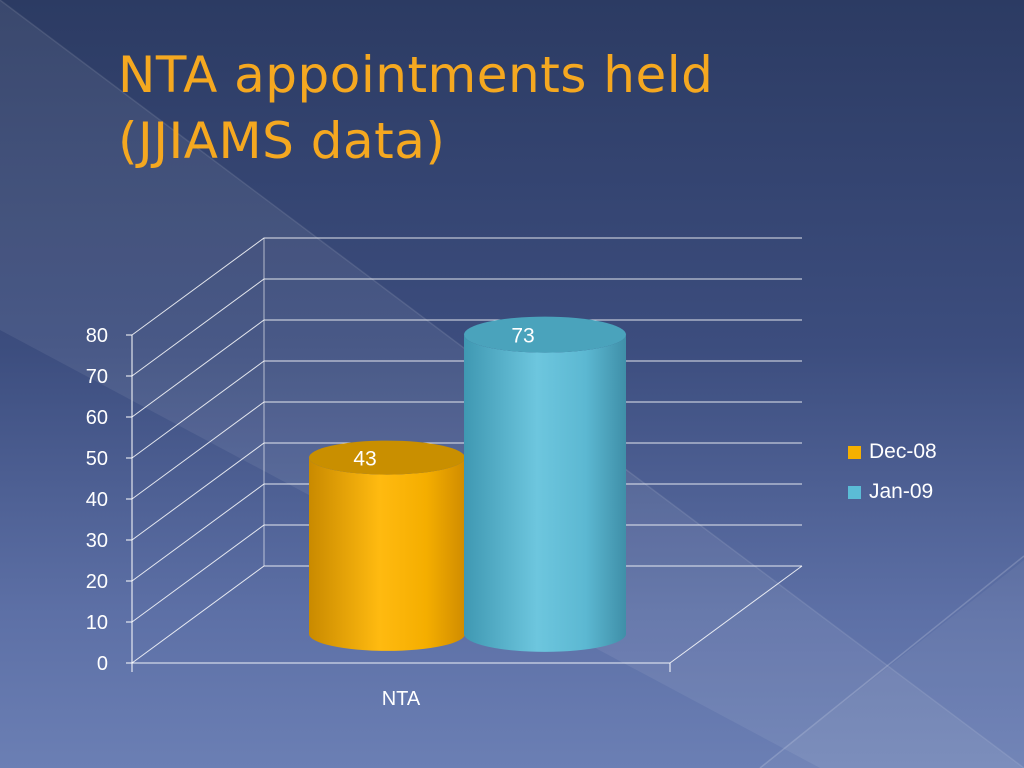  I want to click on y-tick-label-40: 40, so click(97, 500).